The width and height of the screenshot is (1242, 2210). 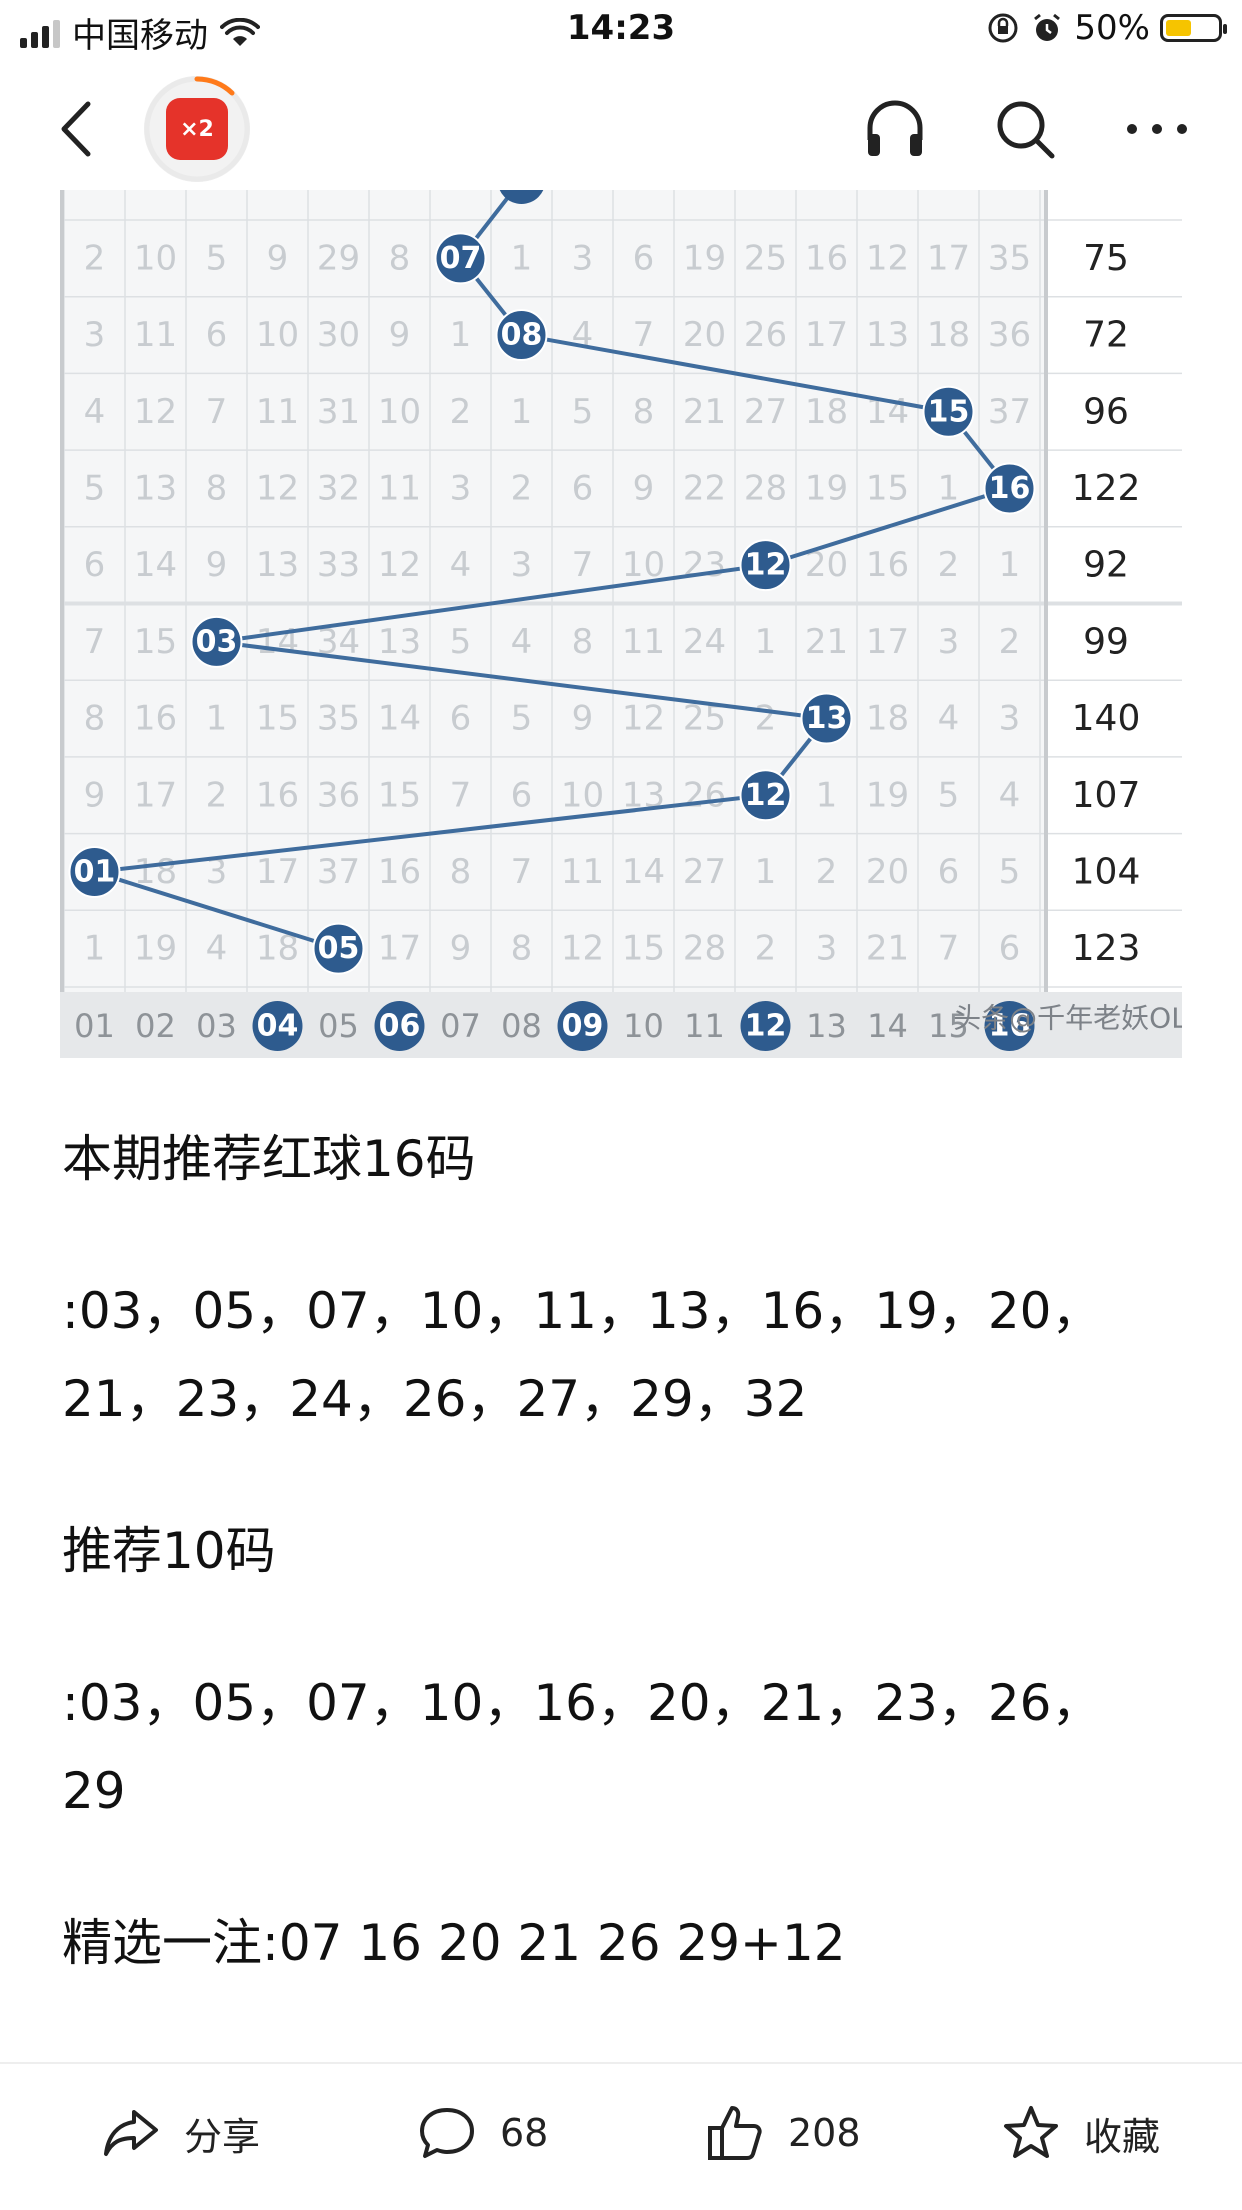 What do you see at coordinates (765, 412) in the screenshot?
I see `grid-number: 27` at bounding box center [765, 412].